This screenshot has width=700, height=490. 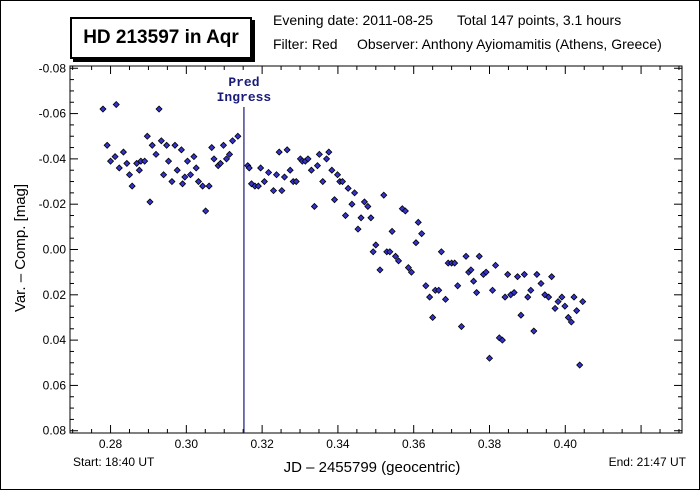 I want to click on x-tick-label: 0.34, so click(x=338, y=444).